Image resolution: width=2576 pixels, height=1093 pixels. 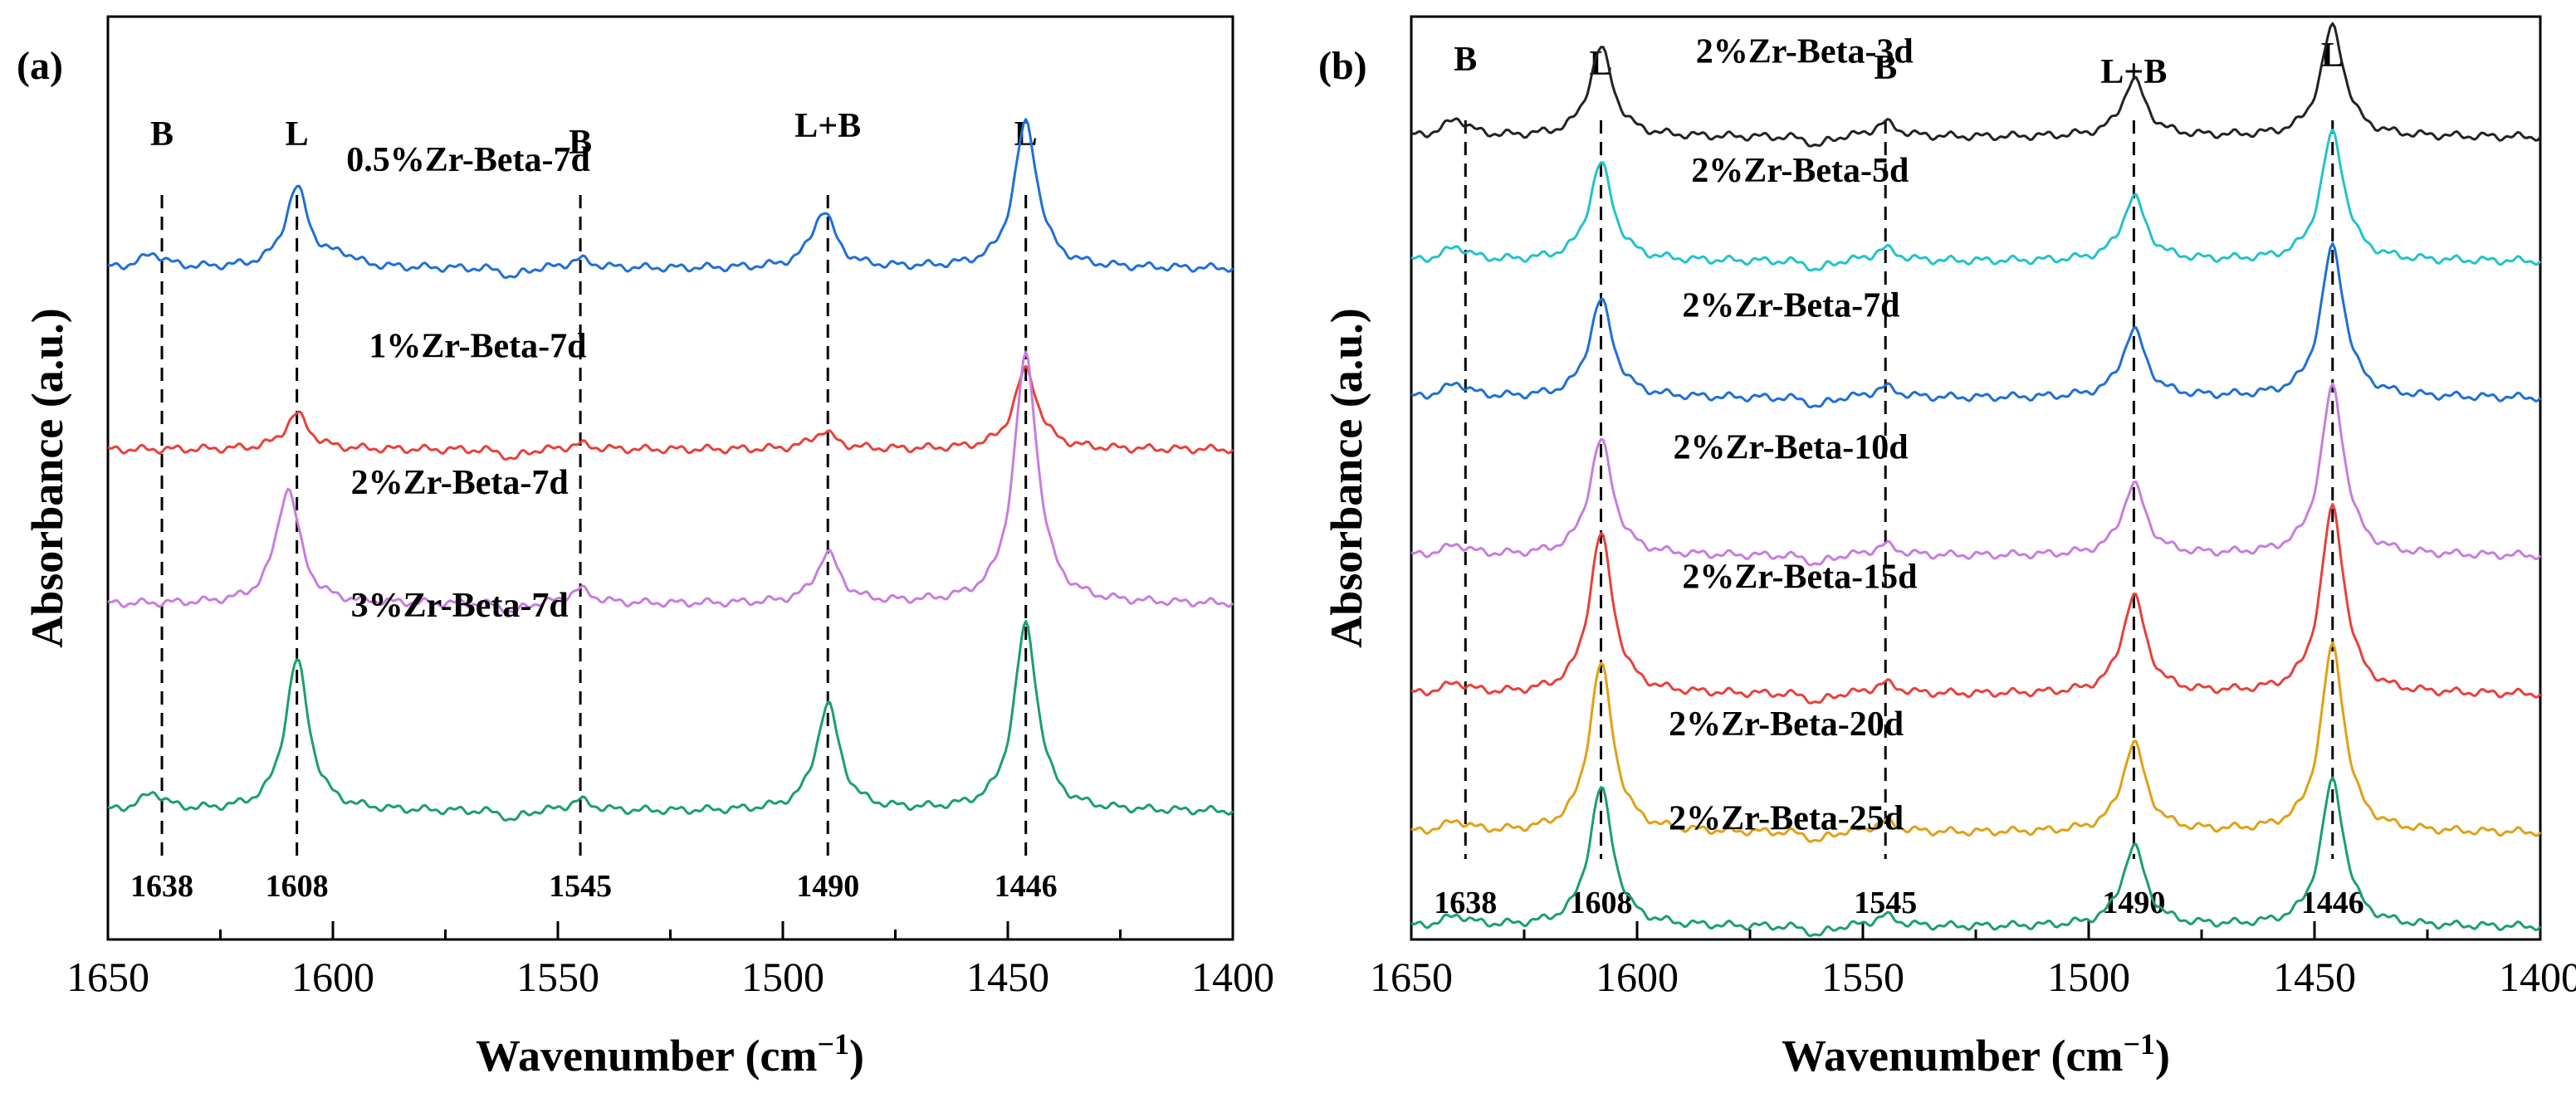 What do you see at coordinates (1346, 478) in the screenshot?
I see `y-axis-label-b: Absorbance (a.u.)` at bounding box center [1346, 478].